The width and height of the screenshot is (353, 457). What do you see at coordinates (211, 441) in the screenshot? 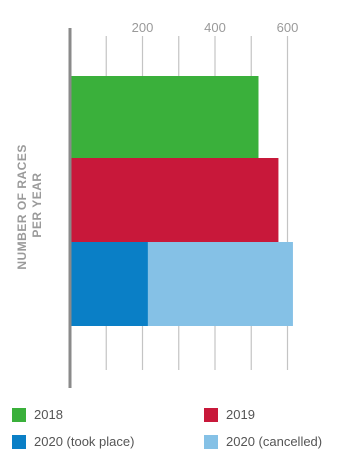
I see `legend-swatch-2020-cancelled` at bounding box center [211, 441].